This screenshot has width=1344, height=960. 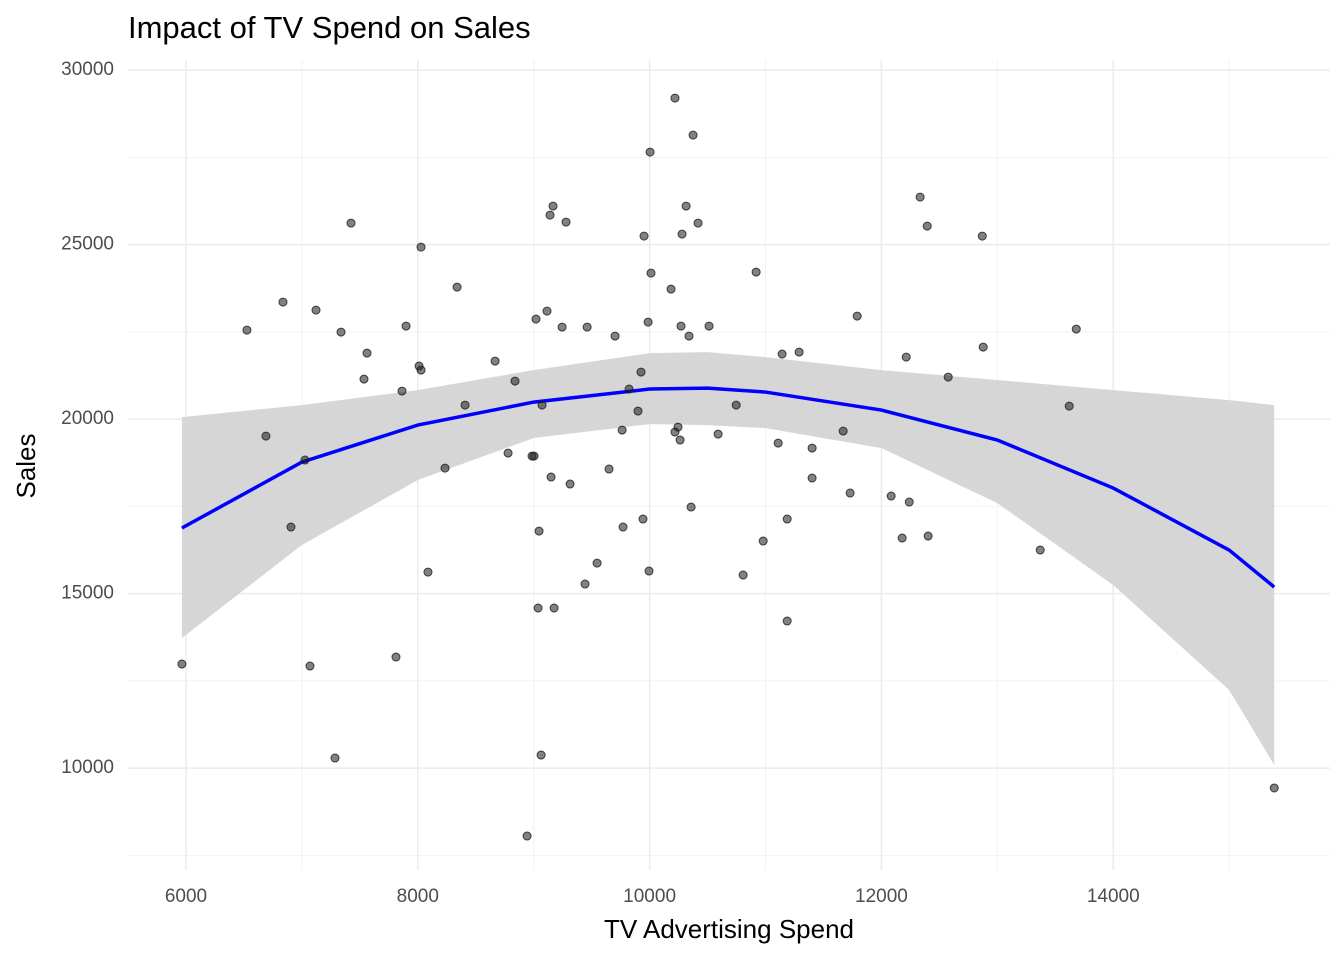 I want to click on x-tick-label: 8000, so click(x=418, y=896).